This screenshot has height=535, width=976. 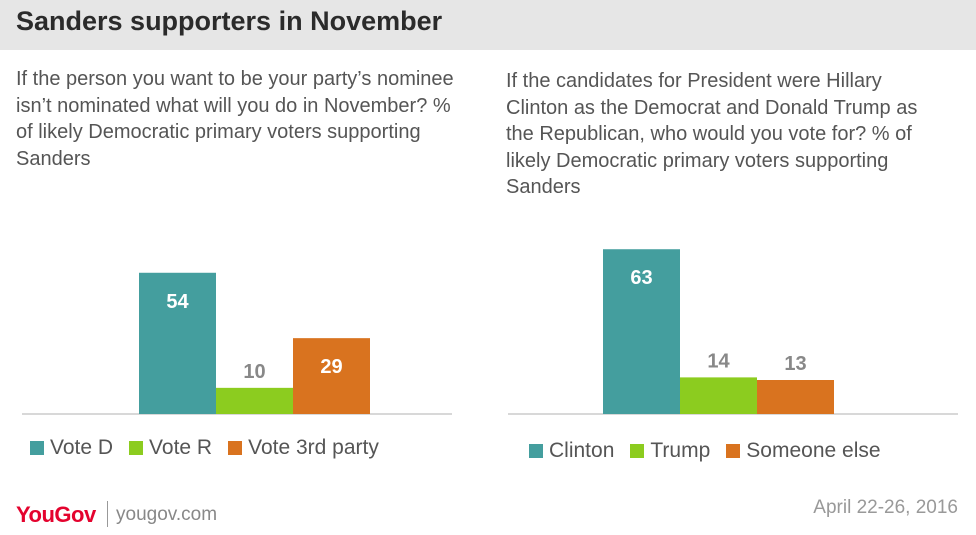 What do you see at coordinates (795, 364) in the screenshot?
I see `right-bar-value-label: 13` at bounding box center [795, 364].